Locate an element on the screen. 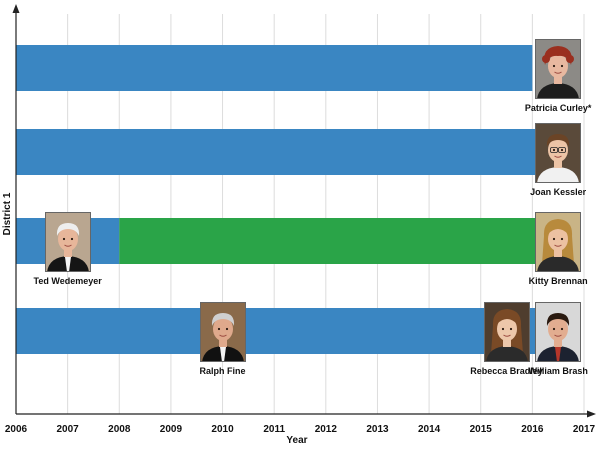 Image resolution: width=600 pixels, height=449 pixels. x-tick-label: 2010 is located at coordinates (222, 429).